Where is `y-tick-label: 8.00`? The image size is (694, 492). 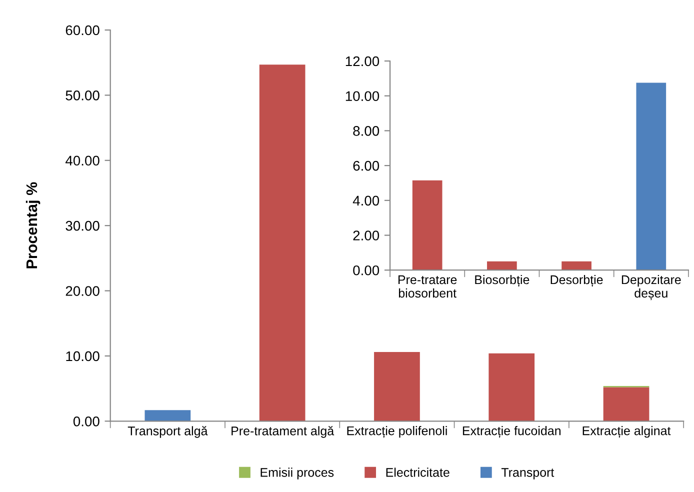
y-tick-label: 8.00 is located at coordinates (366, 131).